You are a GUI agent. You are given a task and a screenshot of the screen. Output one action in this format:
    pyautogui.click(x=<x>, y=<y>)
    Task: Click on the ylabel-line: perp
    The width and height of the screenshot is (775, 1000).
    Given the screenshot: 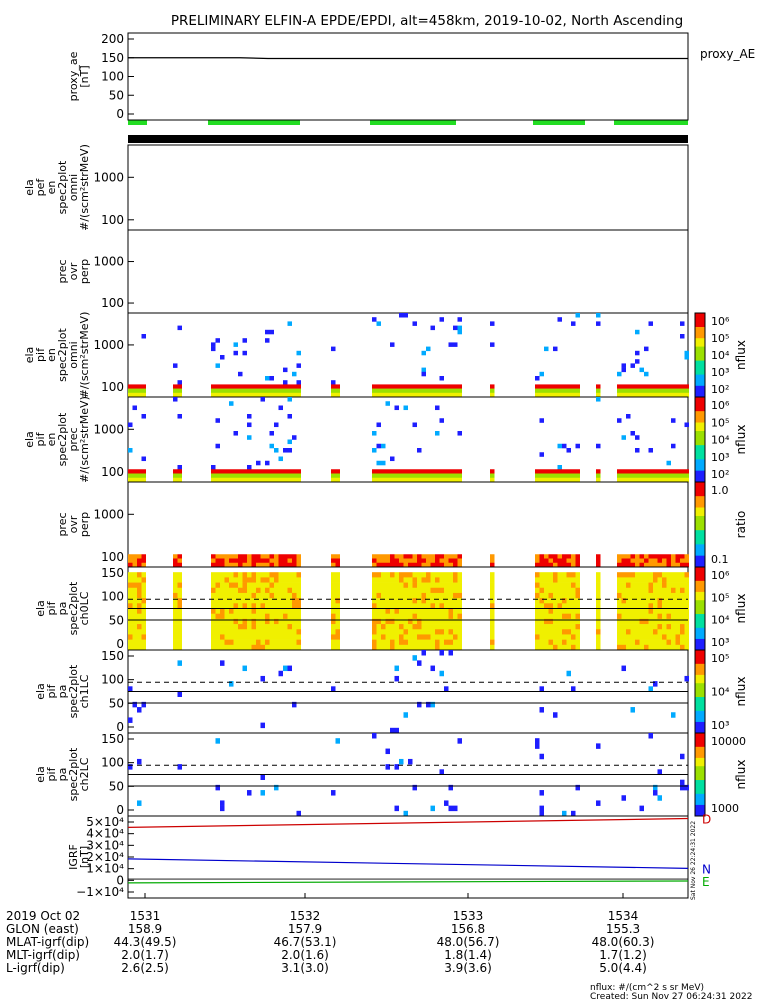 What is the action you would take?
    pyautogui.click(x=84, y=271)
    